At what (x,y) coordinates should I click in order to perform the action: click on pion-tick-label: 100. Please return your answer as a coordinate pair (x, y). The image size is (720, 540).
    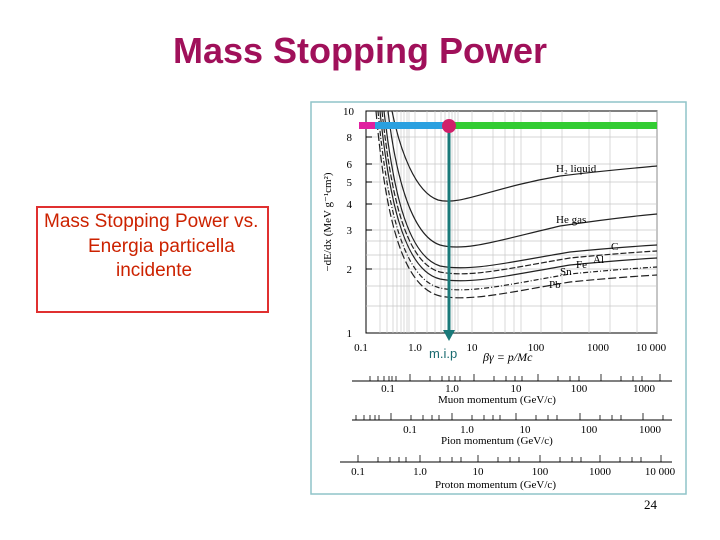
    Looking at the image, I should click on (589, 430).